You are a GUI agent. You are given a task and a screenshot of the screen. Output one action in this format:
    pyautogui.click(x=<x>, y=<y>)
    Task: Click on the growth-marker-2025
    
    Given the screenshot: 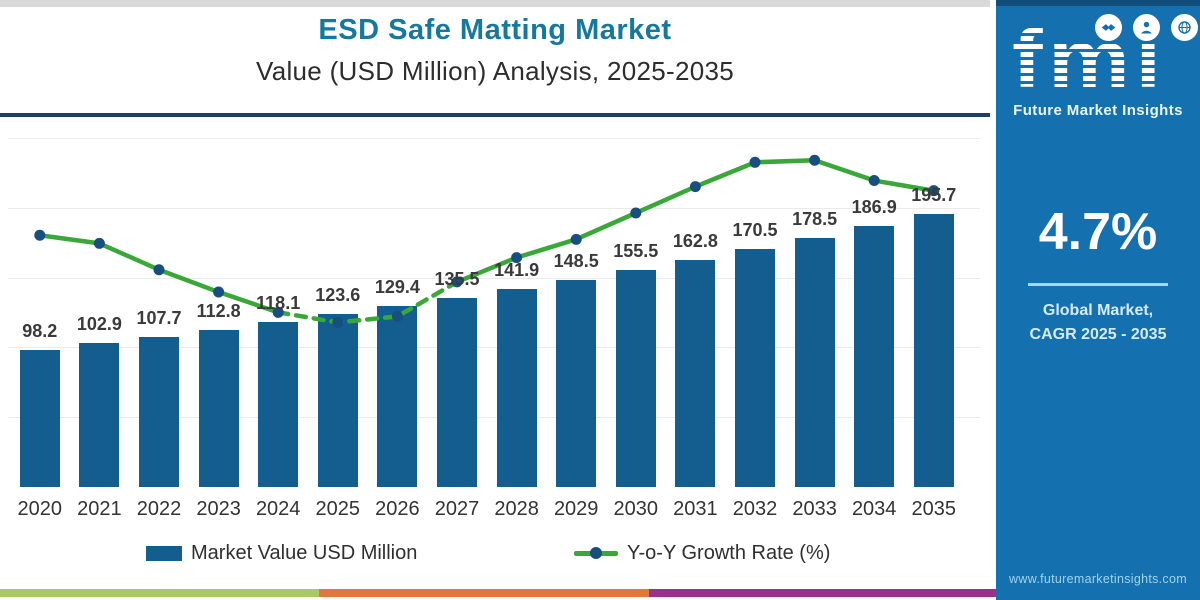 What is the action you would take?
    pyautogui.click(x=338, y=322)
    